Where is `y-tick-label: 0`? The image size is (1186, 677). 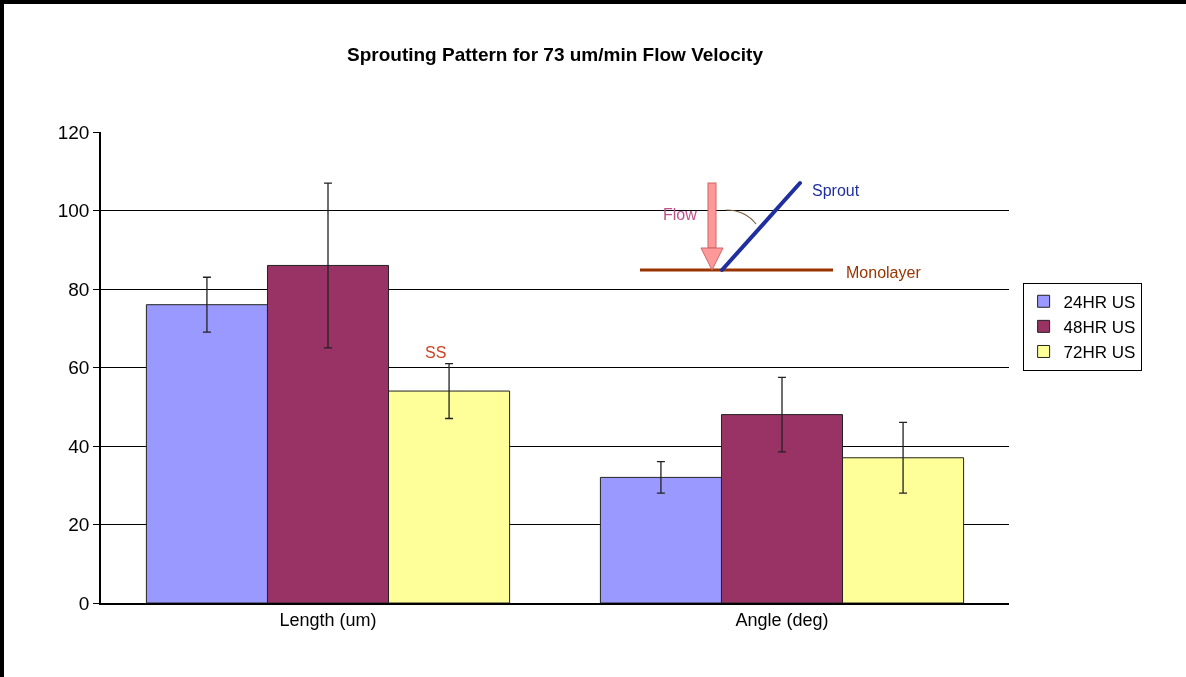 y-tick-label: 0 is located at coordinates (84, 603).